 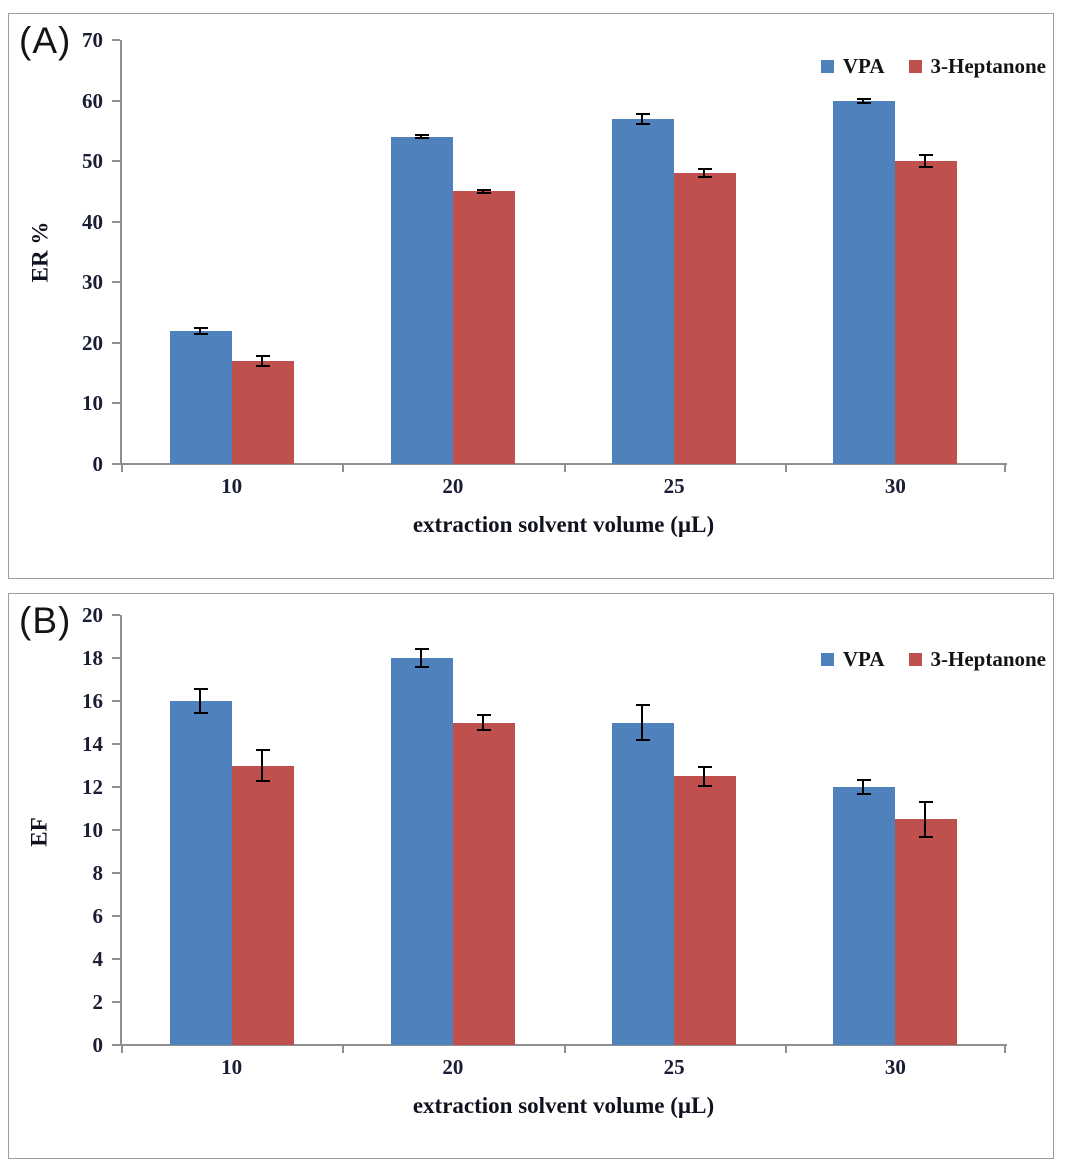 I want to click on y-tick-label: 70, so click(x=92, y=40).